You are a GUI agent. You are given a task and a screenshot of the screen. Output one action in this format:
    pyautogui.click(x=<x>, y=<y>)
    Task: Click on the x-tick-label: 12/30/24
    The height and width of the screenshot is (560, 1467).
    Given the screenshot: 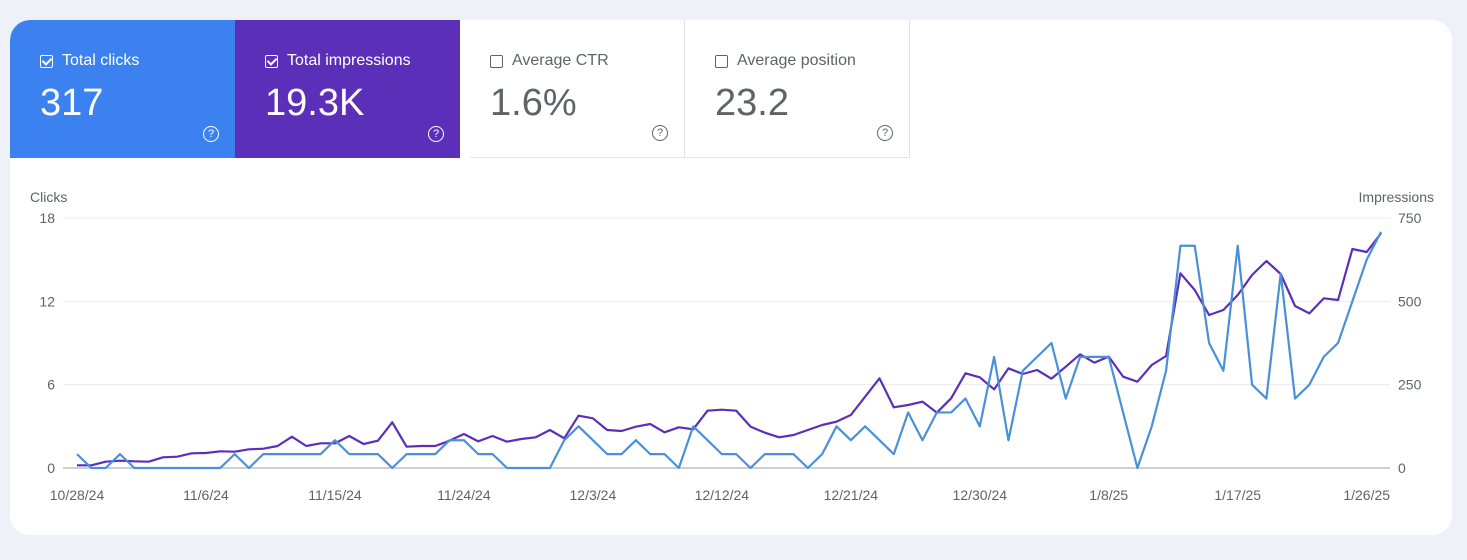 What is the action you would take?
    pyautogui.click(x=980, y=495)
    